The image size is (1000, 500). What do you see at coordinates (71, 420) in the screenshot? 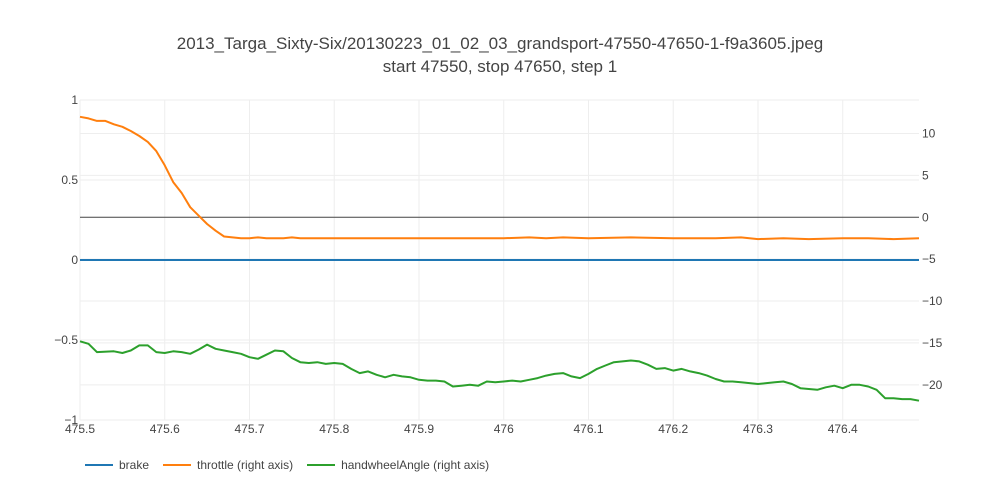
I see `y-left-tick-label: −1` at bounding box center [71, 420].